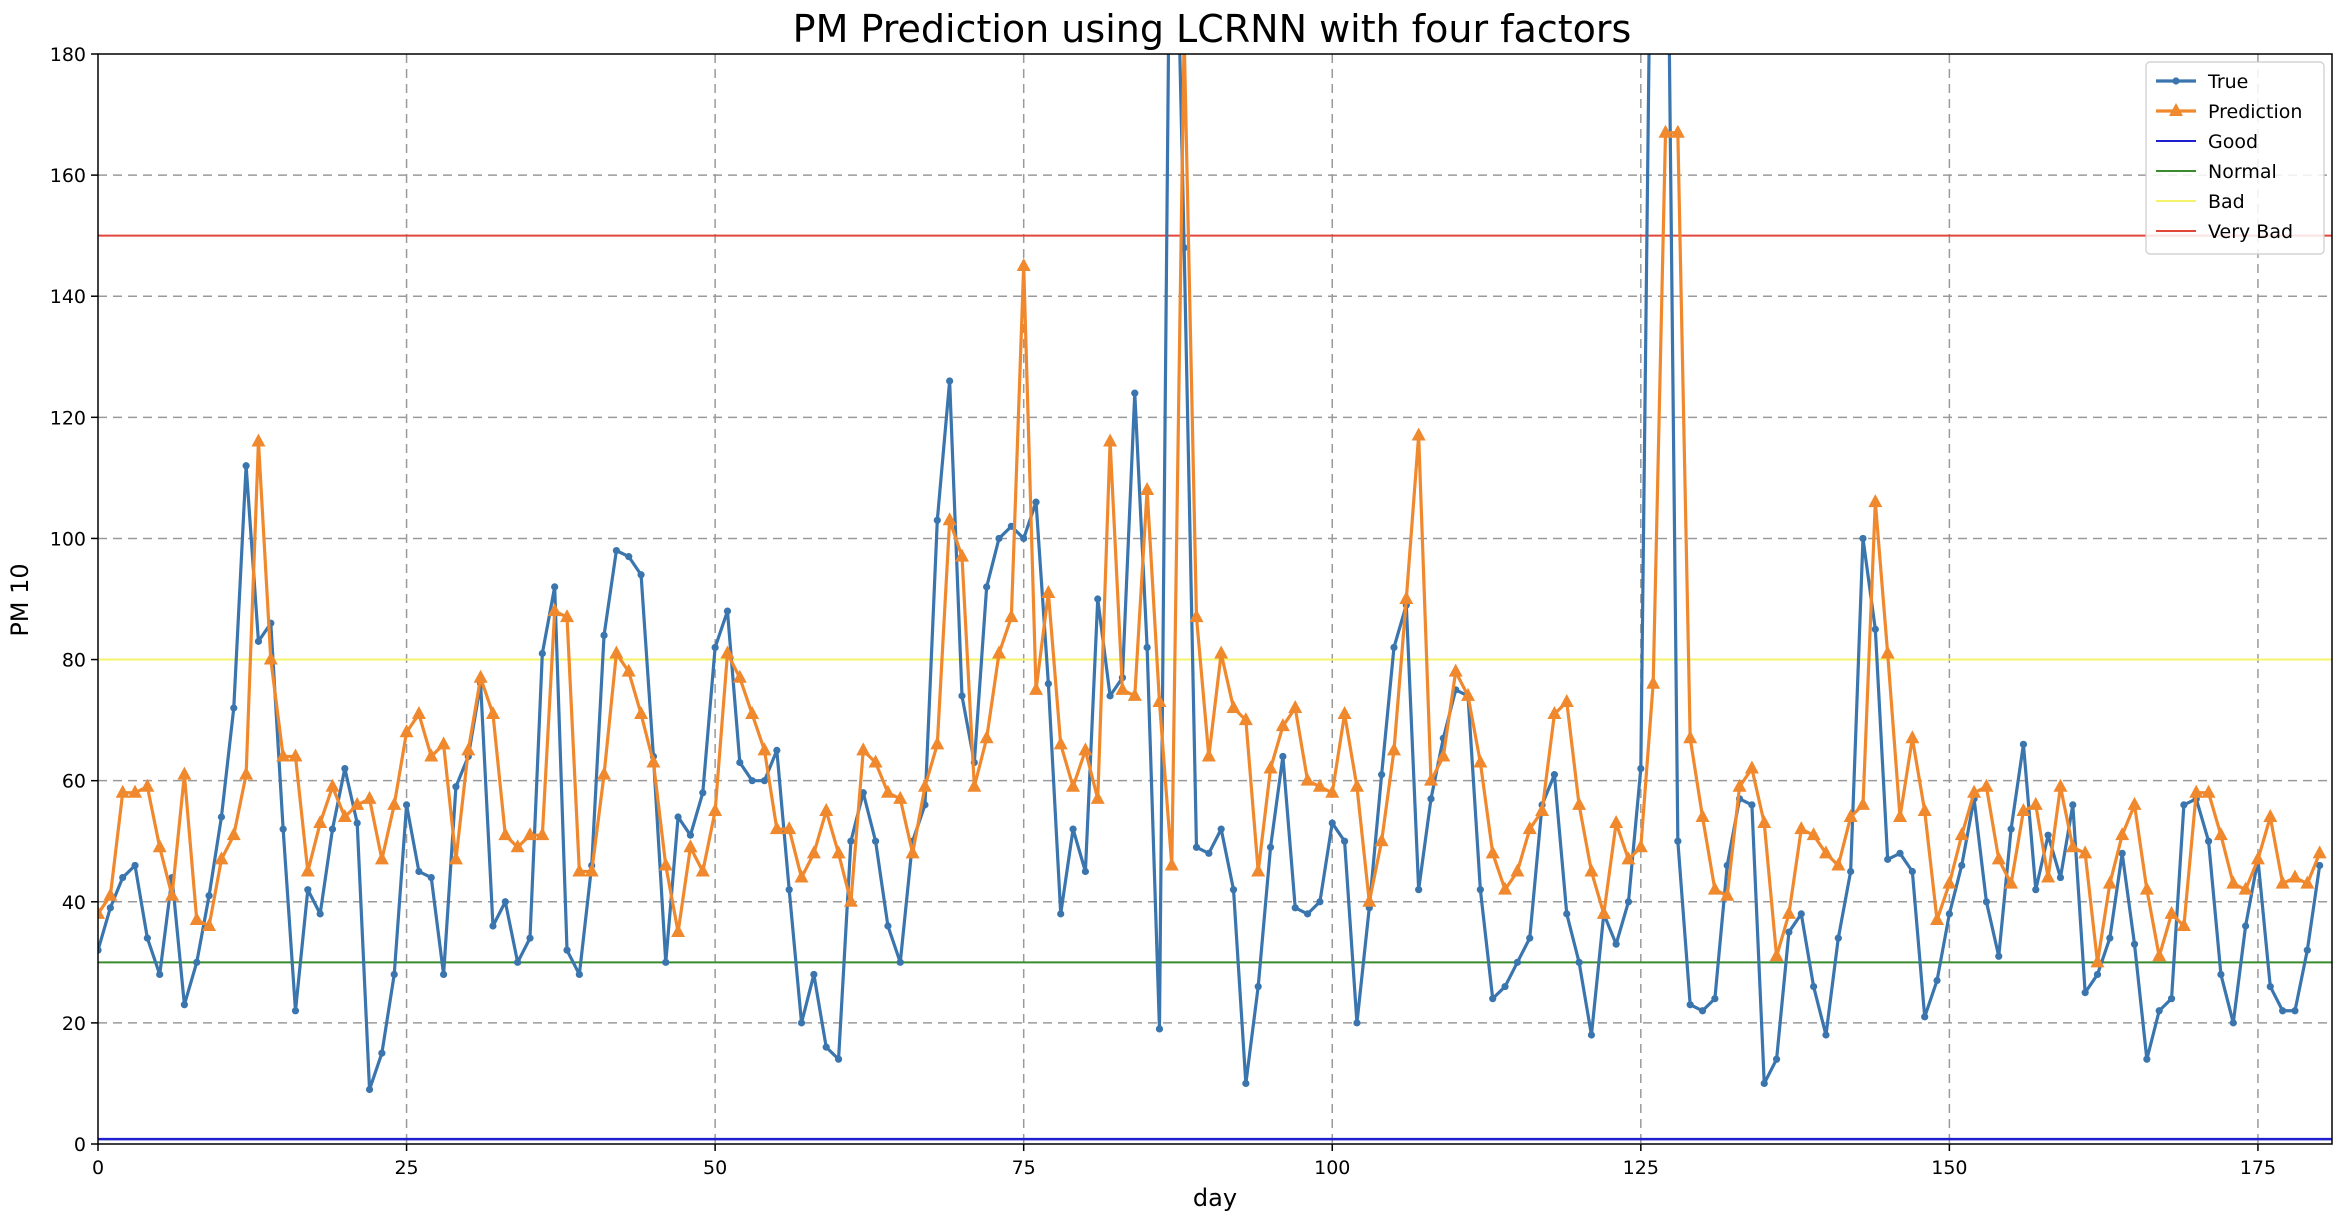  What do you see at coordinates (68, 176) in the screenshot?
I see `y-tick-label: 160` at bounding box center [68, 176].